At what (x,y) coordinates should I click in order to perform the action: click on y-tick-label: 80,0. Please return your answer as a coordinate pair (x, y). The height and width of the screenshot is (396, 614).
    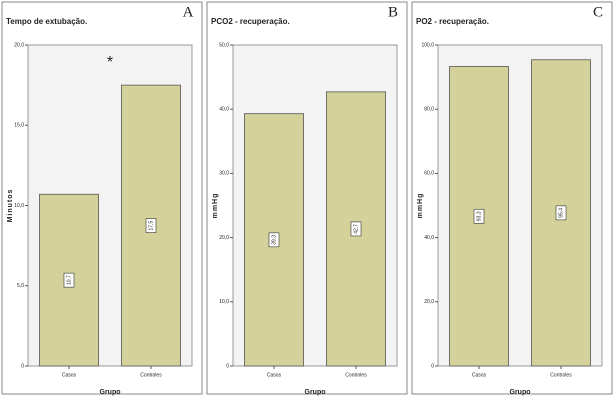
    Looking at the image, I should click on (429, 110).